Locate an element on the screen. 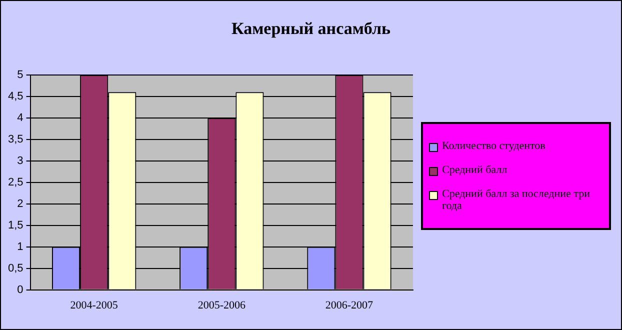 This screenshot has height=330, width=622. legend-label: Средний балл is located at coordinates (475, 170).